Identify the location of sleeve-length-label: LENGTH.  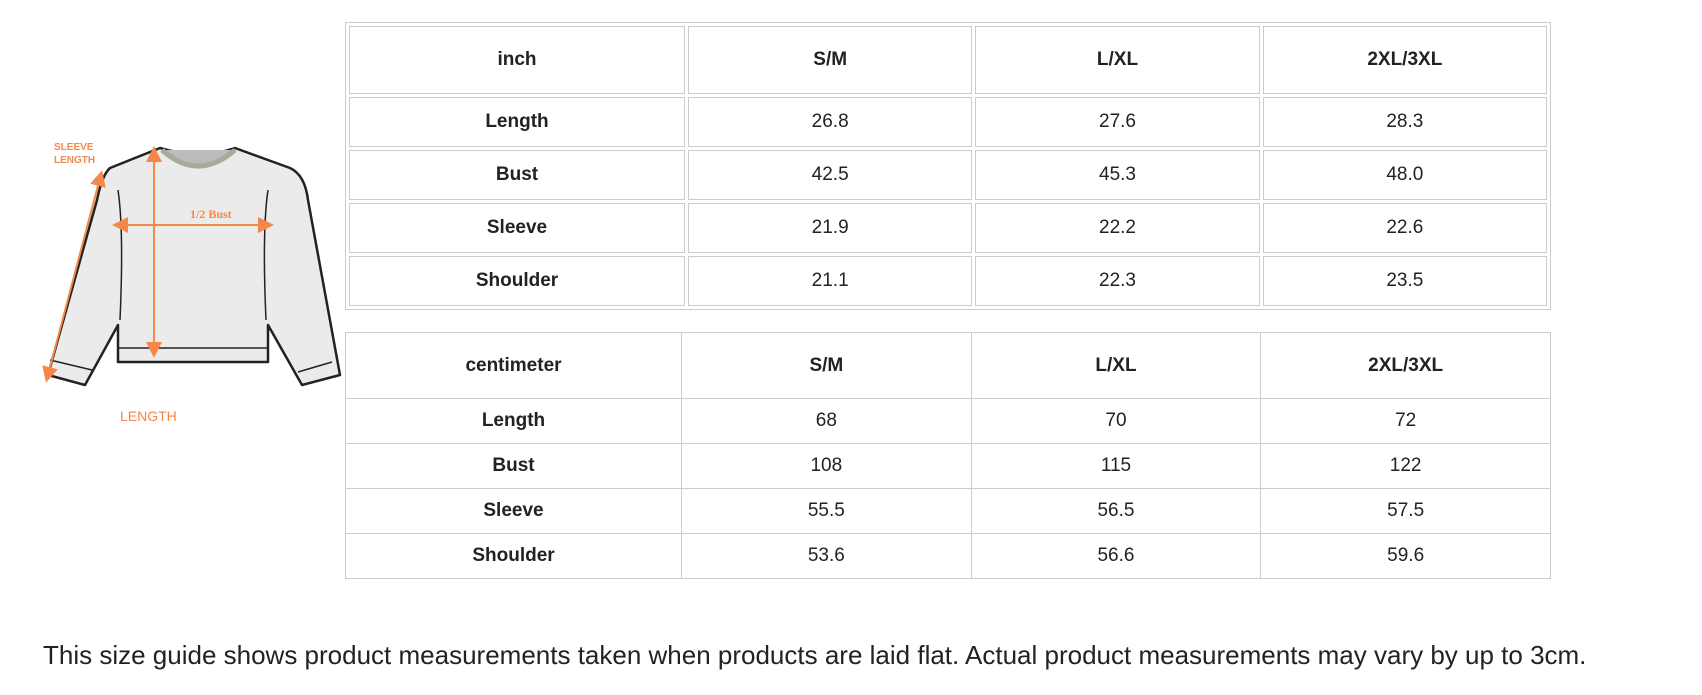
(74, 160).